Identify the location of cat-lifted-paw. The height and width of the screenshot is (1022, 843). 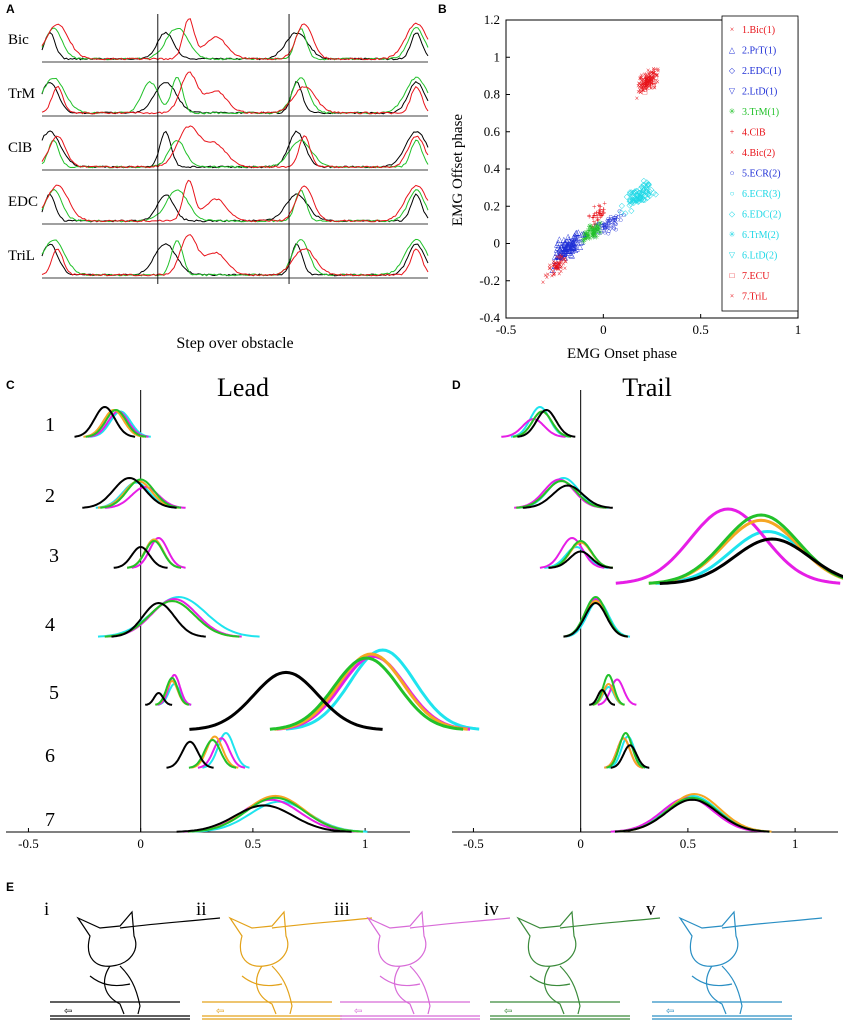
(712, 981).